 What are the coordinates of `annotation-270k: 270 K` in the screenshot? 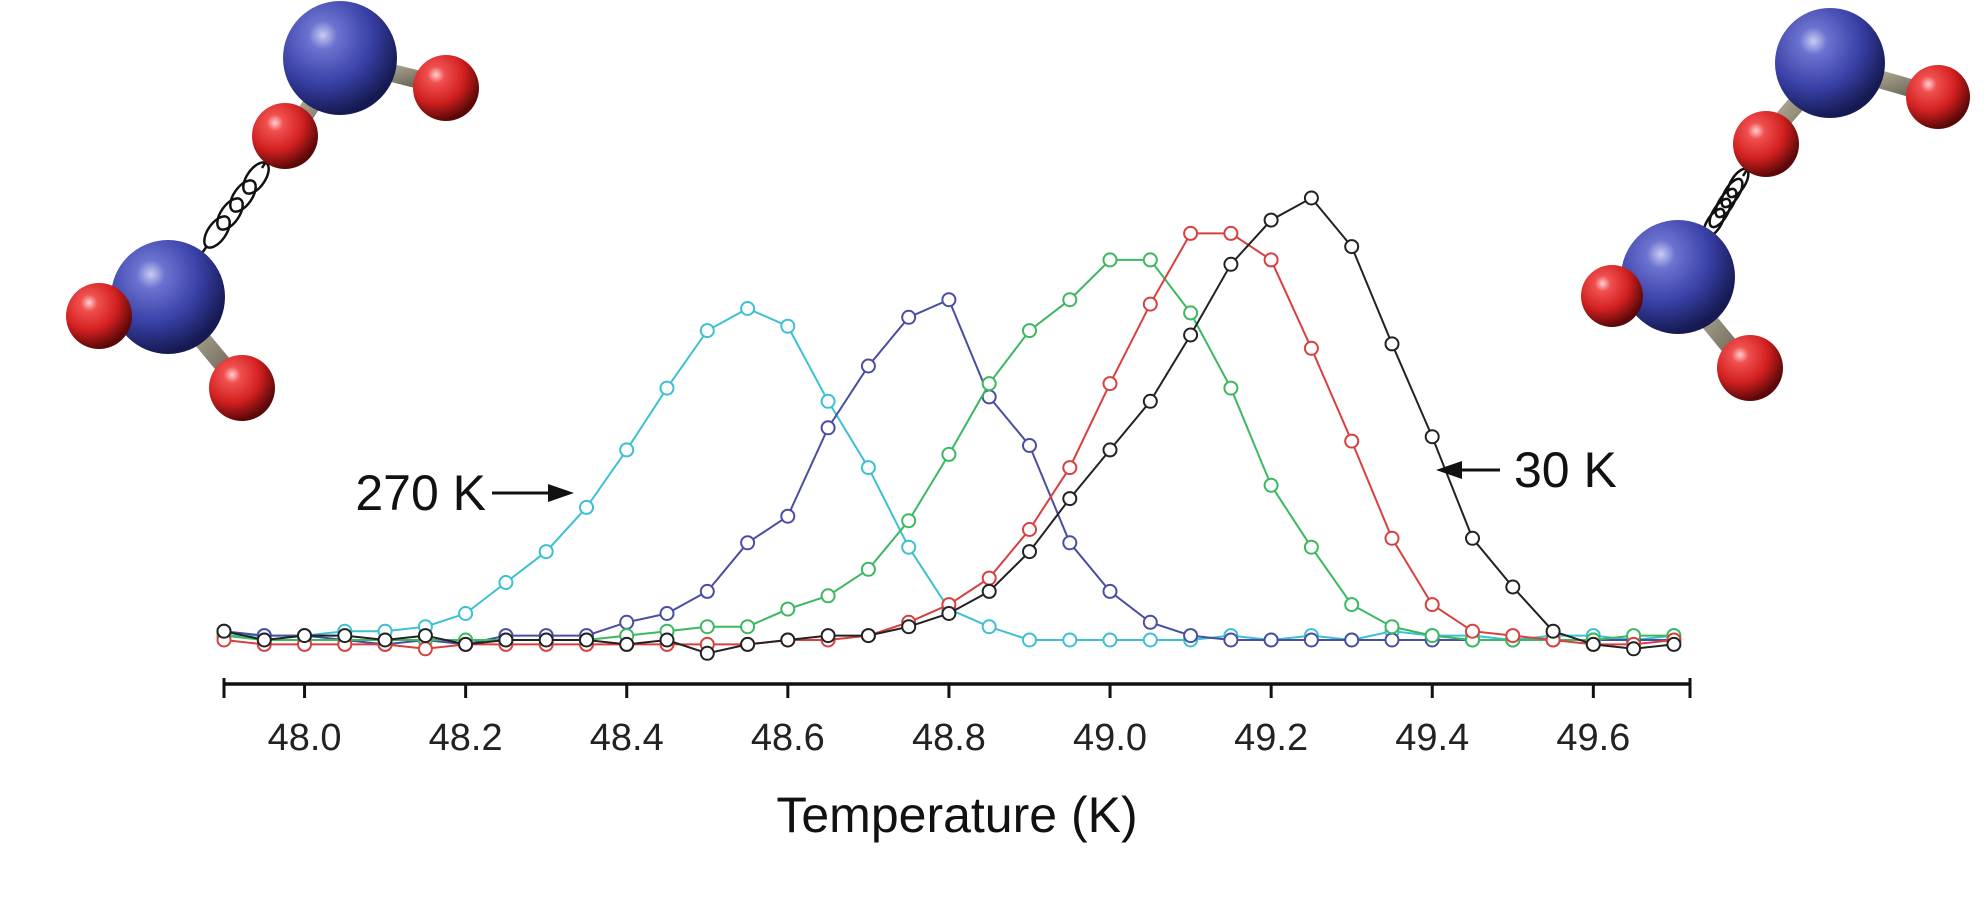 It's located at (464, 493).